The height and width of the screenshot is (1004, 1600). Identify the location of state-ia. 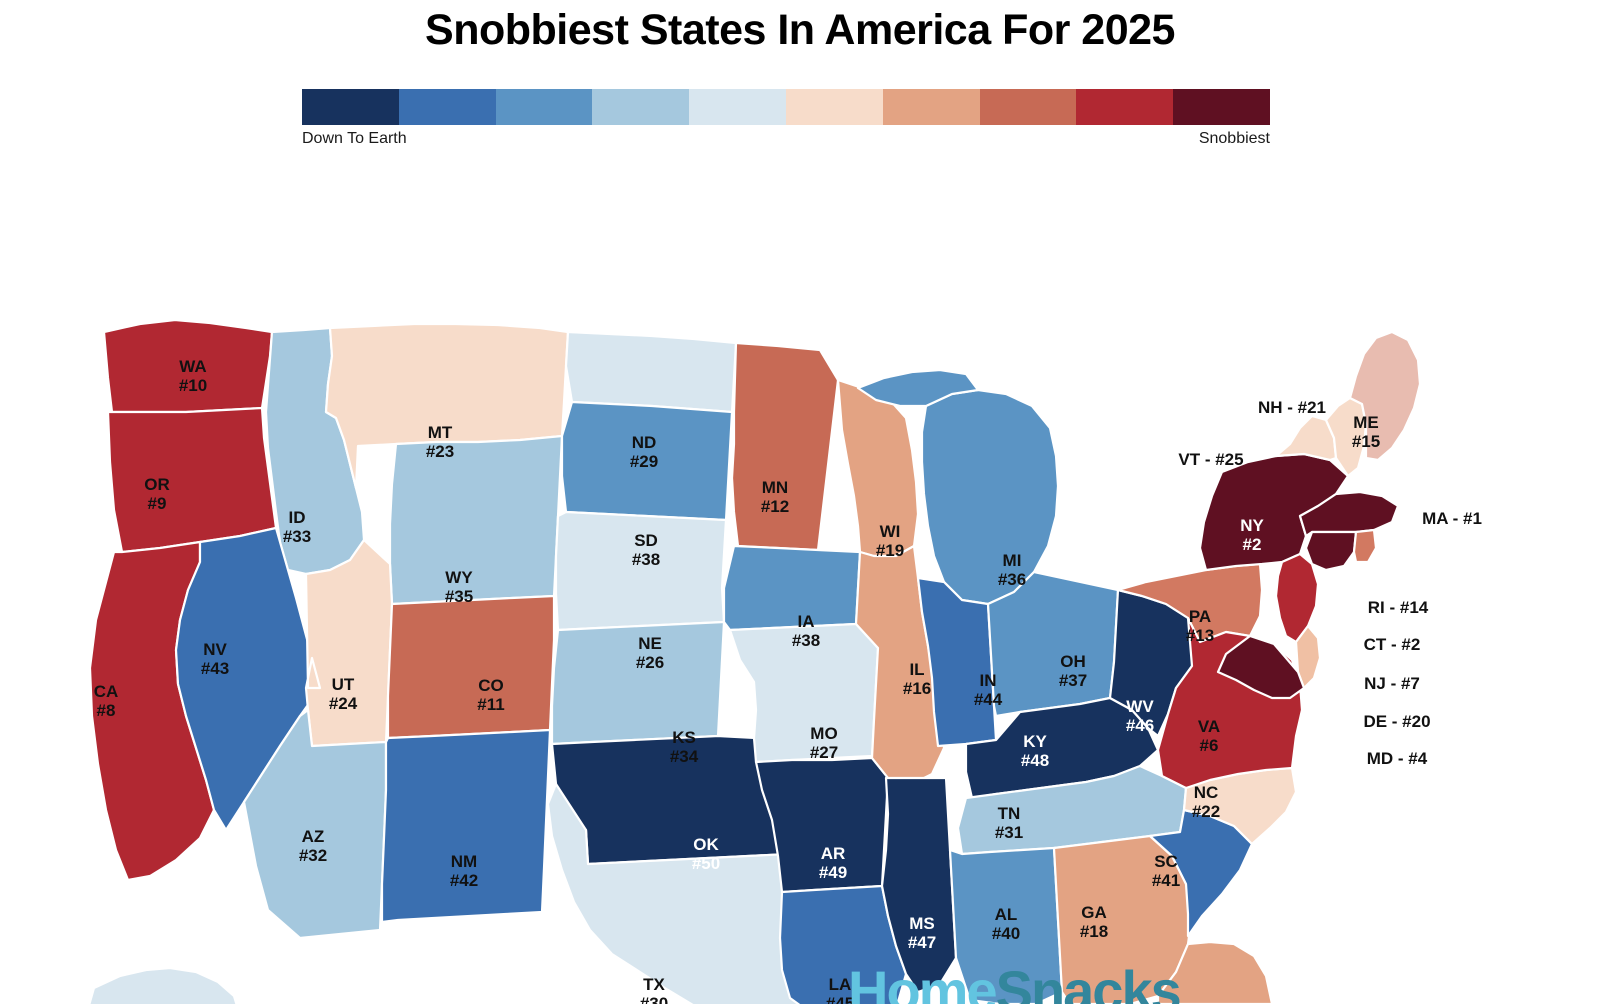
(792, 588).